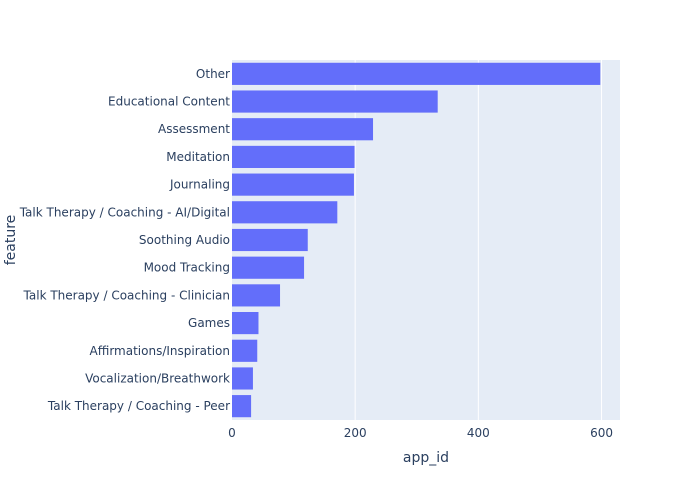  I want to click on y-tick-label: Affirmations/Inspiration, so click(160, 351).